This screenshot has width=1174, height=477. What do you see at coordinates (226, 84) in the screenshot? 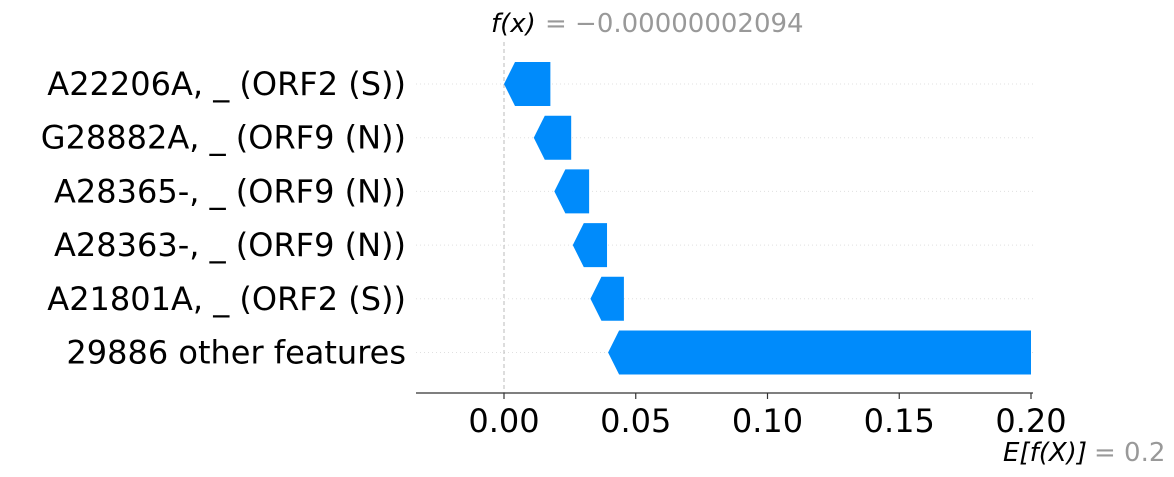
I see `feature-label: A22206A, _ (ORF2 (S))` at bounding box center [226, 84].